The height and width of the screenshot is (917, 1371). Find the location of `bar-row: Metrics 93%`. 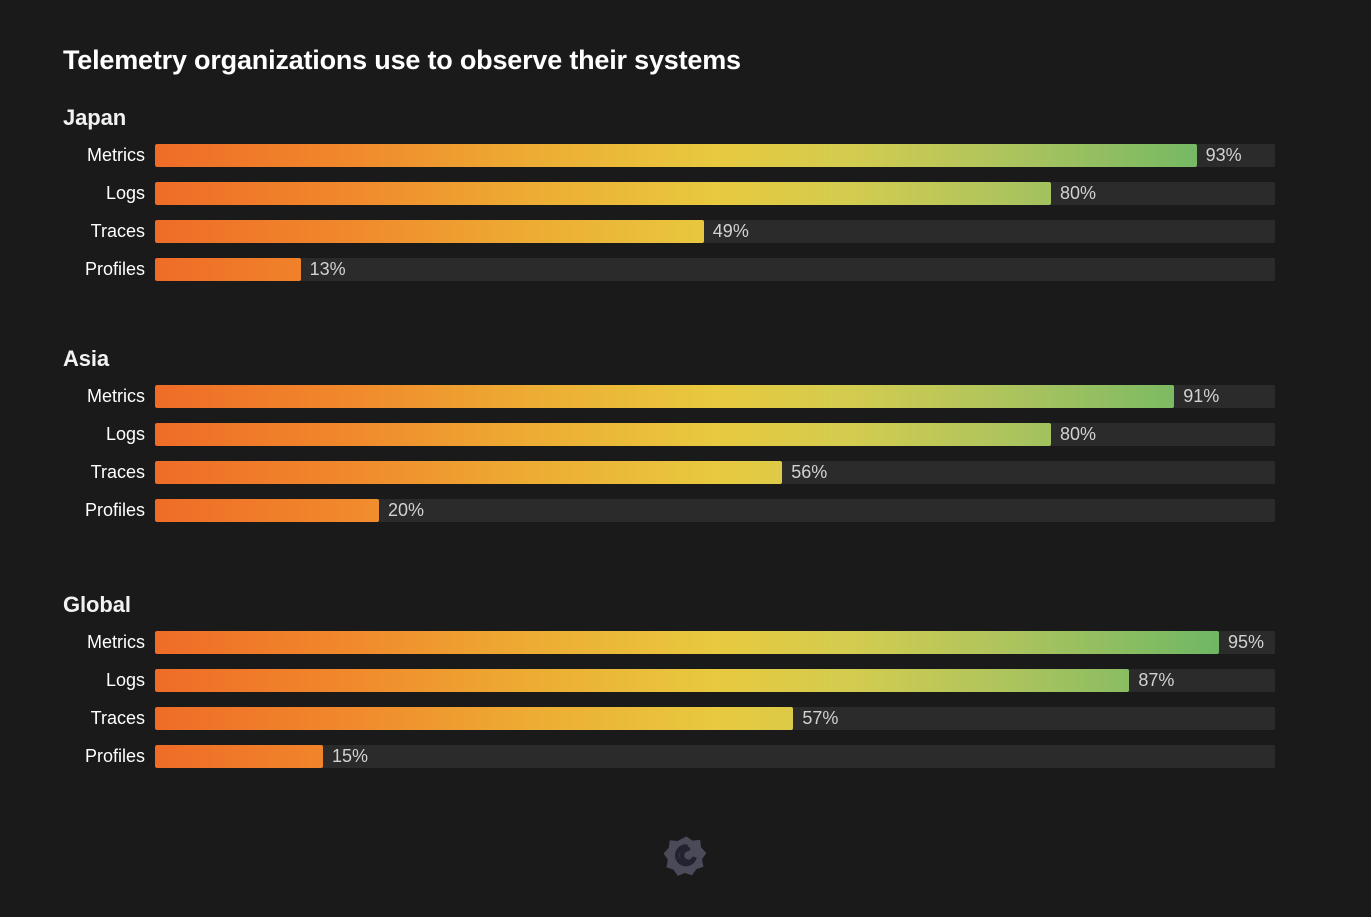

bar-row: Metrics 93% is located at coordinates (685, 161).